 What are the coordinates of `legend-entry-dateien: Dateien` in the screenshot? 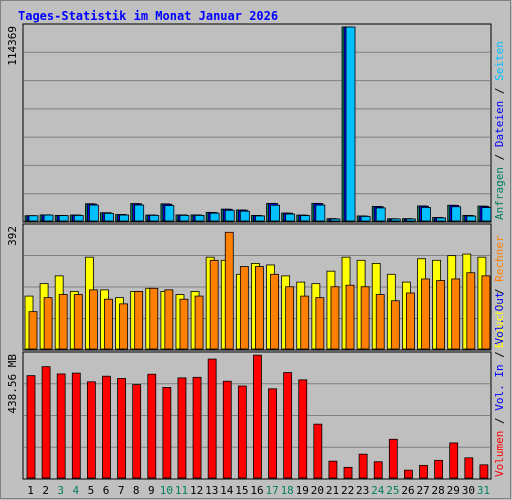 It's located at (499, 124).